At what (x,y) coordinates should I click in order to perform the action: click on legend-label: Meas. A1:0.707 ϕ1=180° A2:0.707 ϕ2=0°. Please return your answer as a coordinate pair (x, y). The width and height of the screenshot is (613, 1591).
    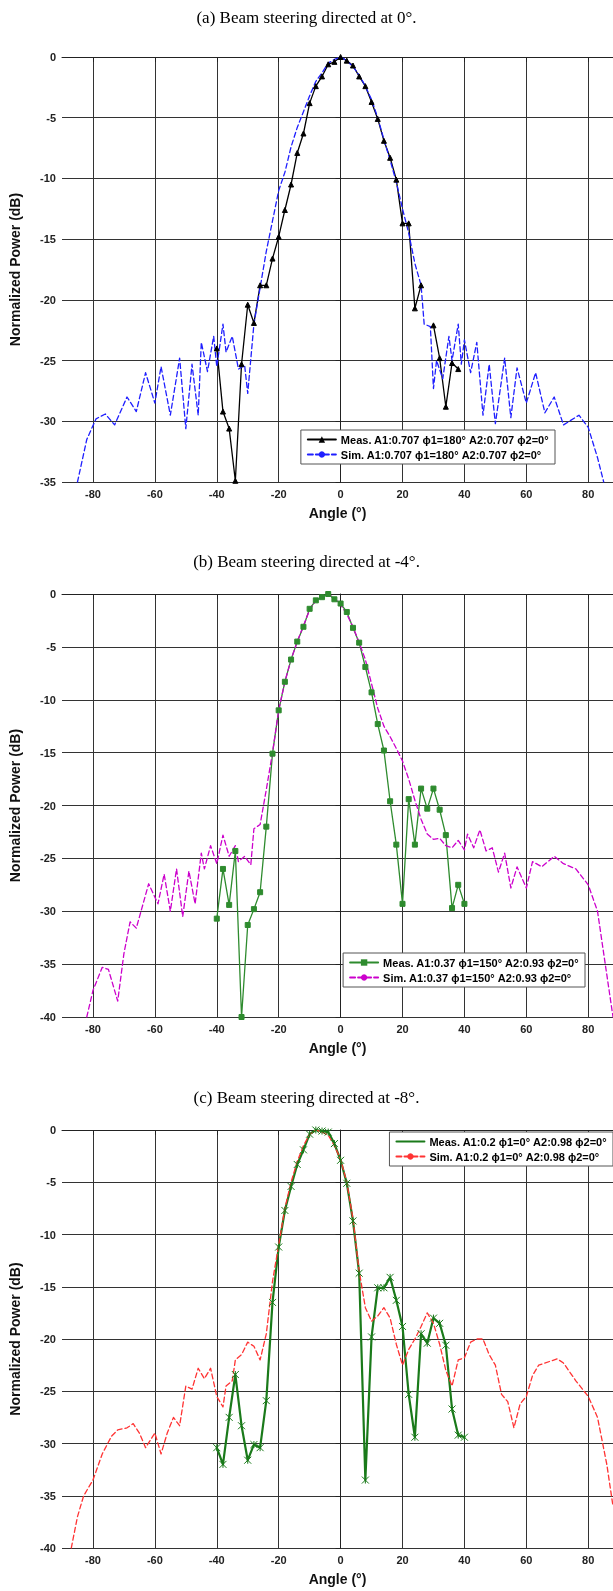
    Looking at the image, I should click on (444, 439).